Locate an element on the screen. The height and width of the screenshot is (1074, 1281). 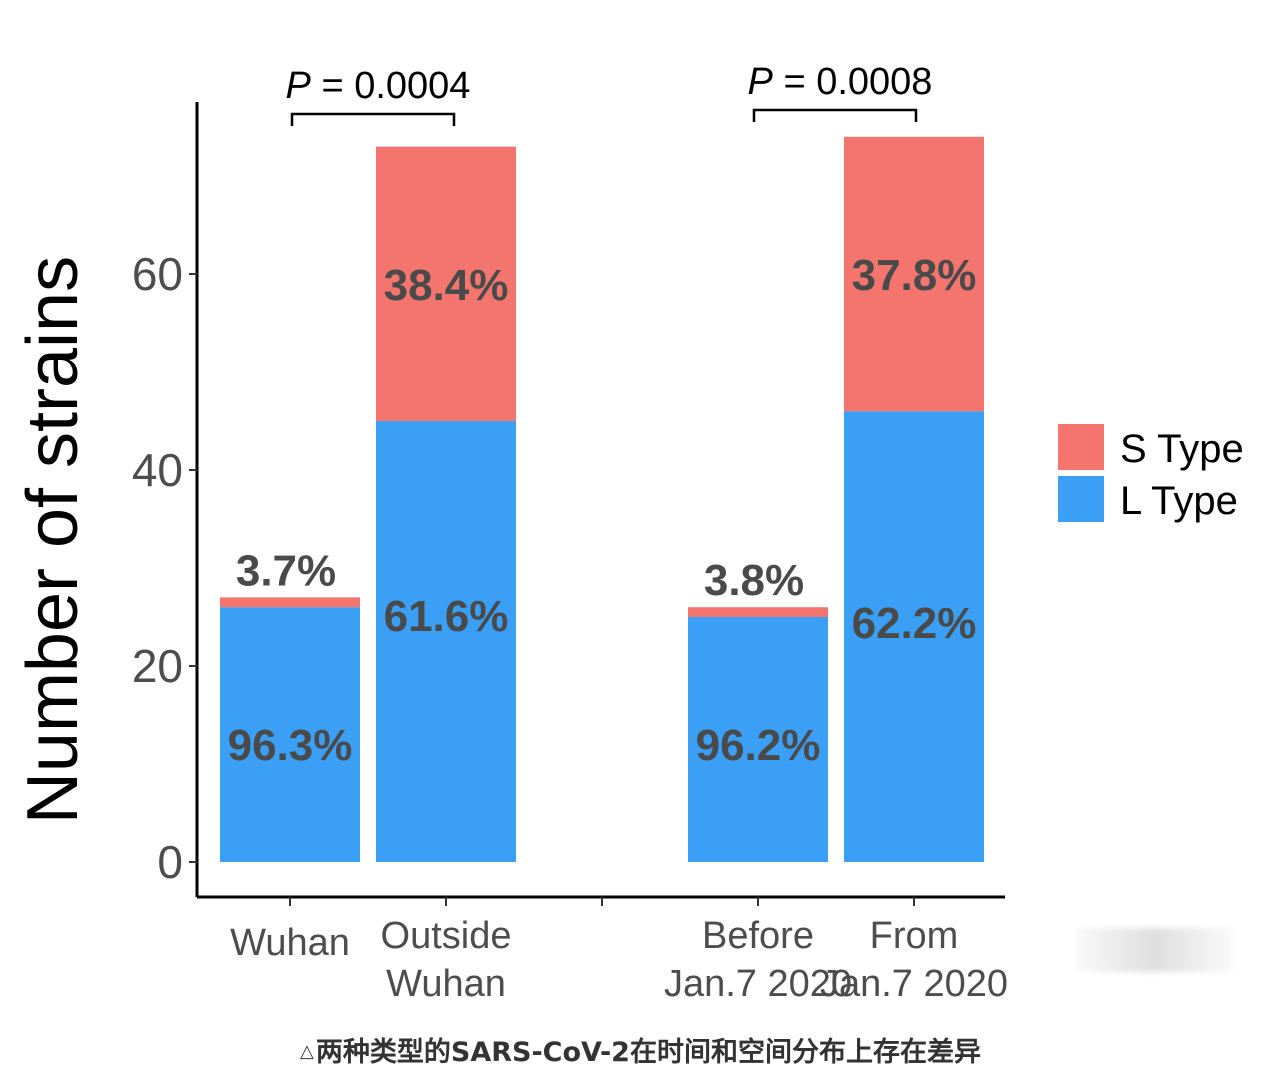
y-tick-label: 40 is located at coordinates (157, 470).